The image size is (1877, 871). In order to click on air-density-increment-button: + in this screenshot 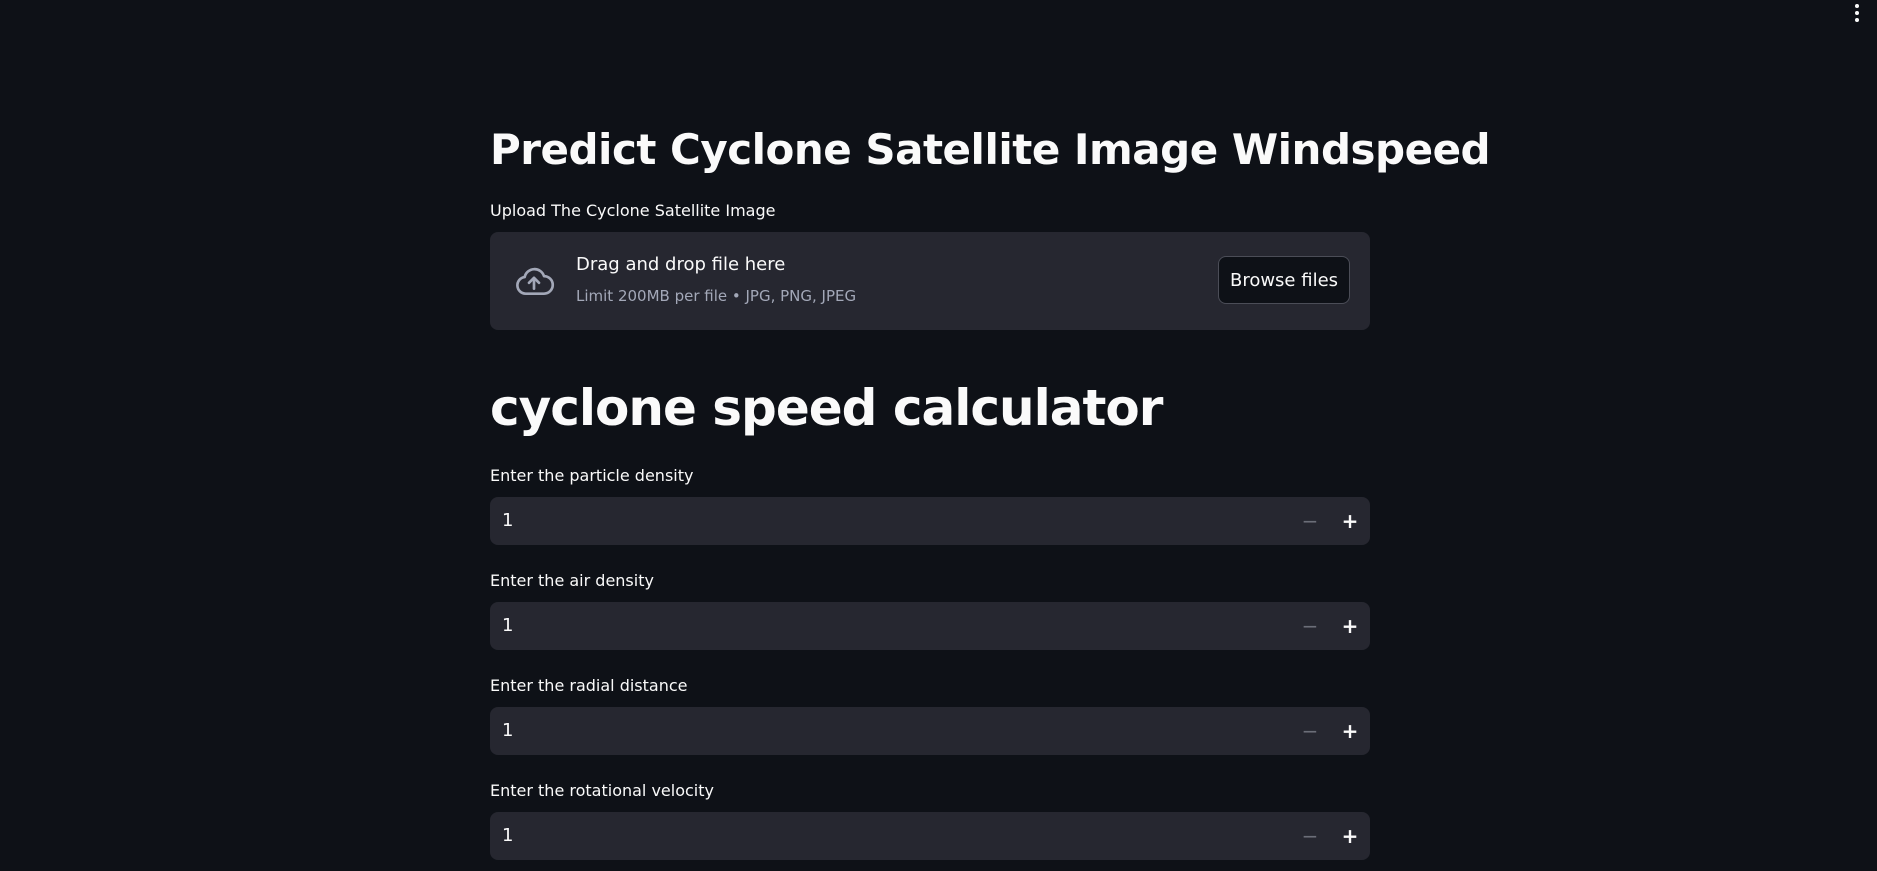, I will do `click(1350, 626)`.